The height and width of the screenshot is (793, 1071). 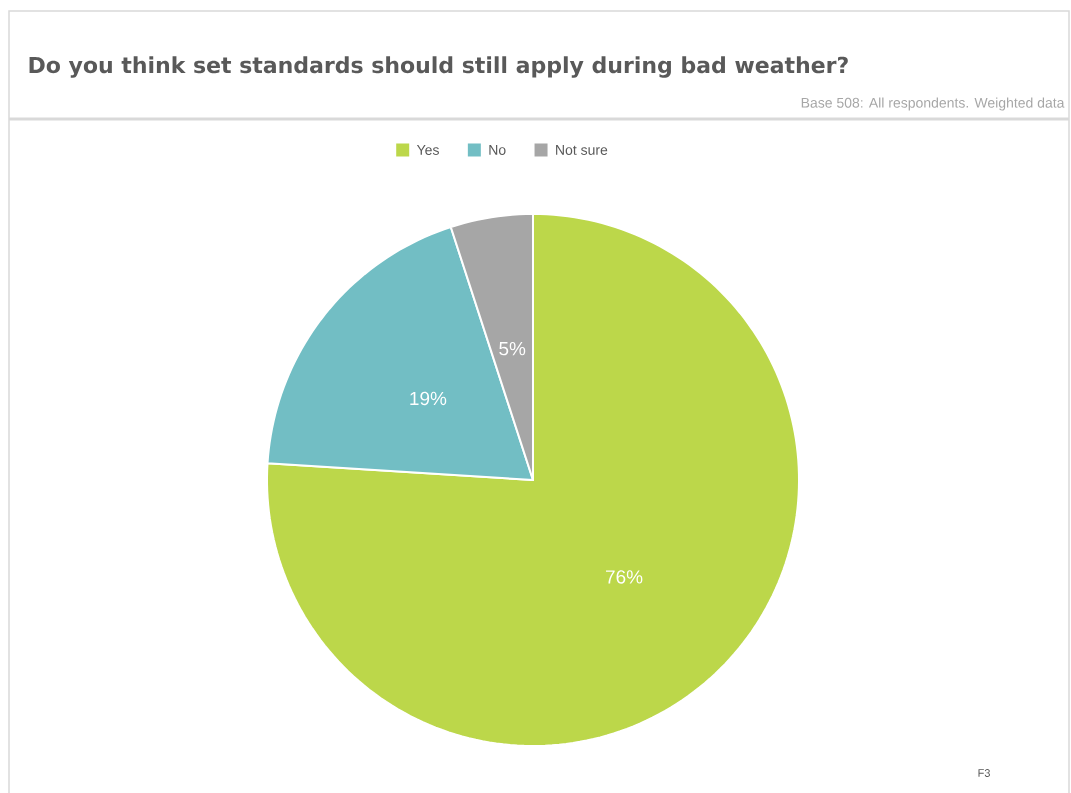 What do you see at coordinates (984, 773) in the screenshot?
I see `text: F3` at bounding box center [984, 773].